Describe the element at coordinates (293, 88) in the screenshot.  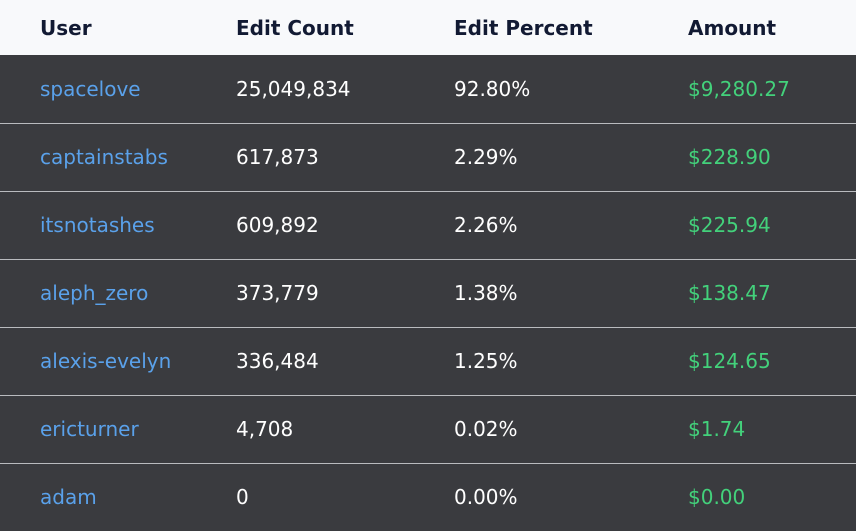
I see `edit-count-cell: 25,049,834` at that location.